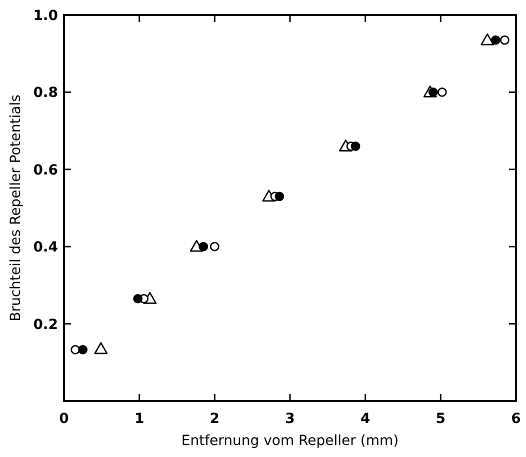 The image size is (526, 457). Describe the element at coordinates (290, 419) in the screenshot. I see `x-tick-label: 3` at that location.